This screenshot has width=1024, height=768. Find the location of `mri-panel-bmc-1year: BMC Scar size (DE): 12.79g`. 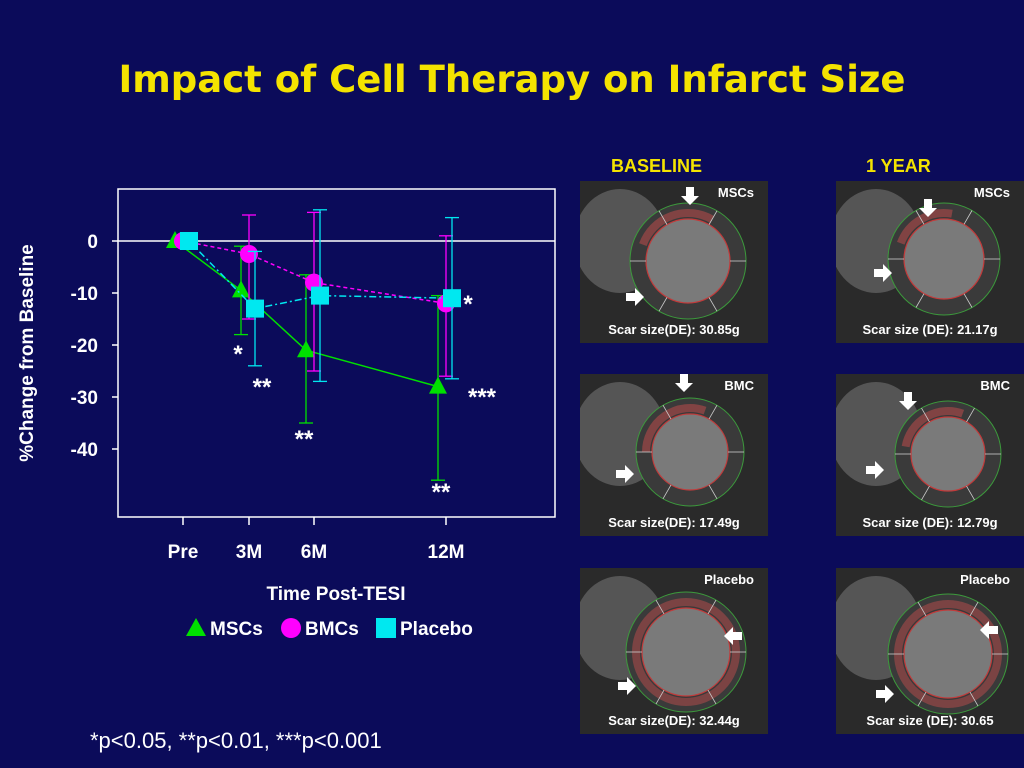

mri-panel-bmc-1year: BMC Scar size (DE): 12.79g is located at coordinates (930, 455).